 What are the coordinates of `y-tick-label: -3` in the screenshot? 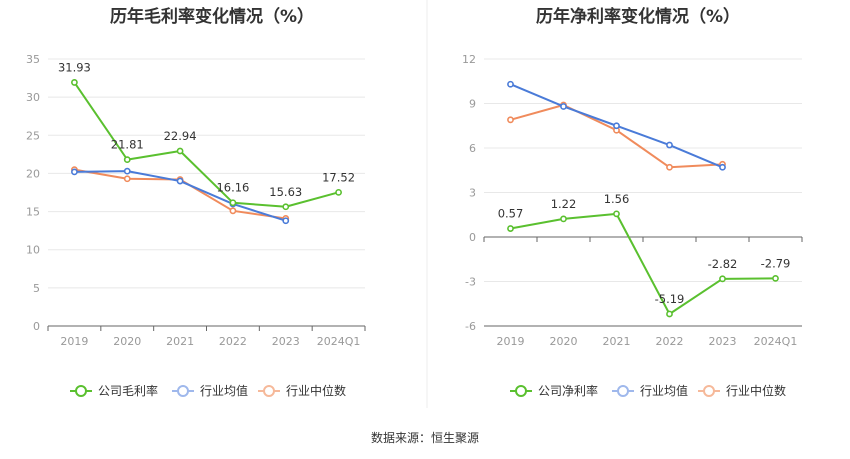 It's located at (470, 282).